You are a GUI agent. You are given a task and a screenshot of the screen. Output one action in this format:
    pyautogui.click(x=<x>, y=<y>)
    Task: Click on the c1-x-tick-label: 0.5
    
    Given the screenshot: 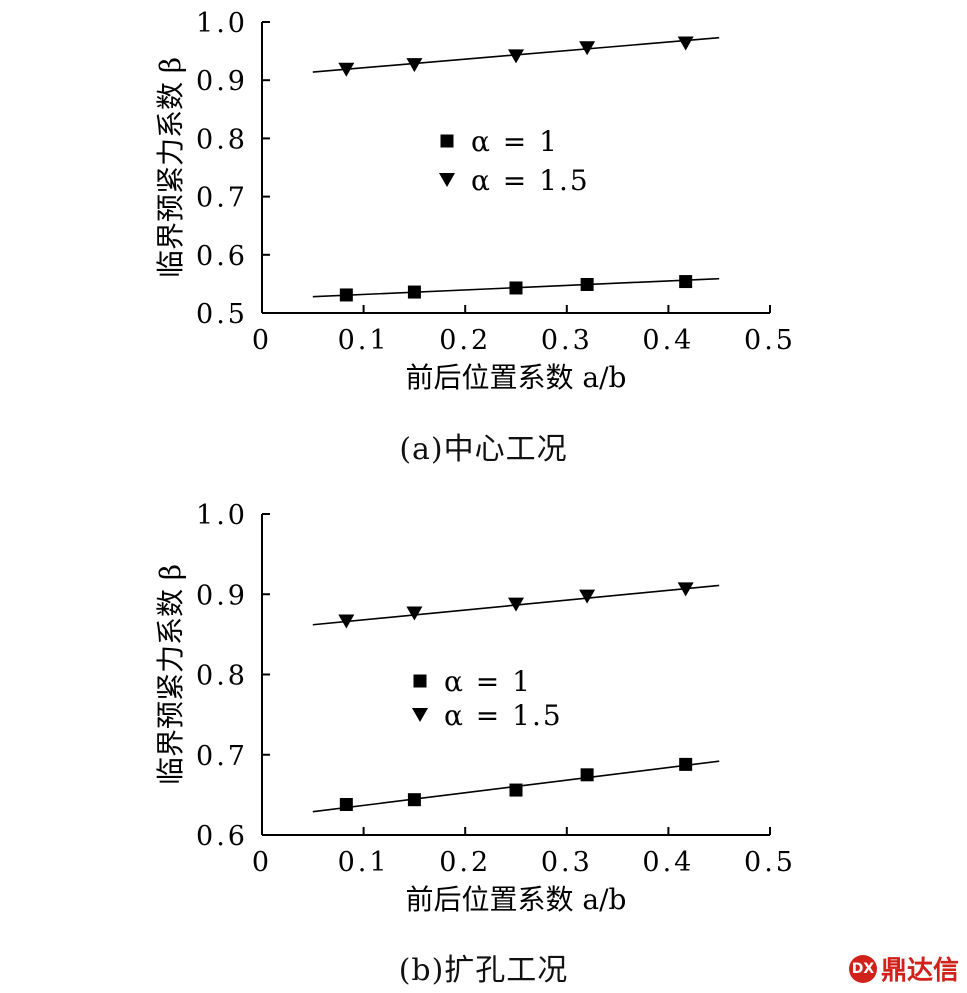 What is the action you would take?
    pyautogui.click(x=770, y=862)
    